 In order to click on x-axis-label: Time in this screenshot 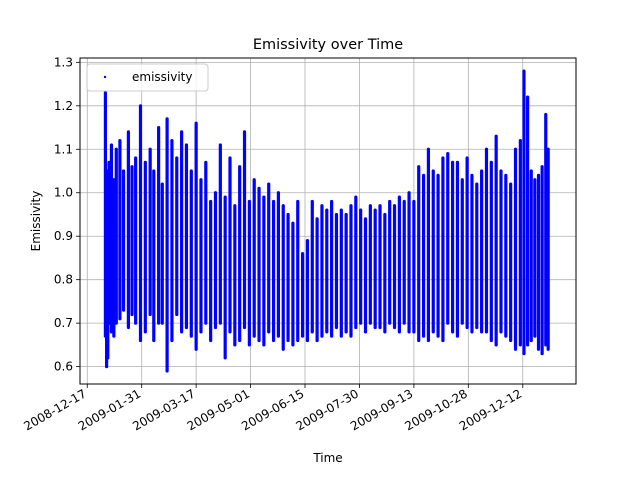, I will do `click(327, 458)`.